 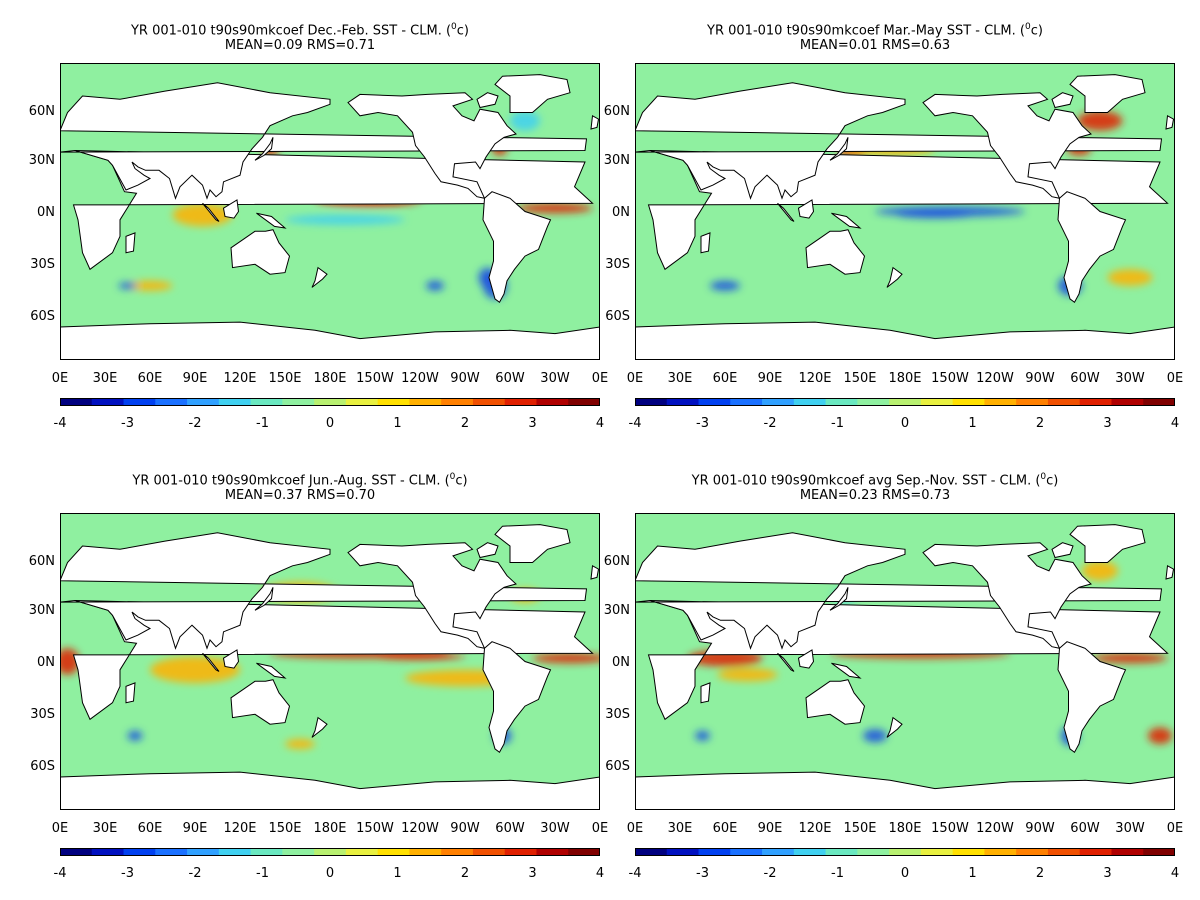 I want to click on land-new-guinea, so click(x=271, y=220).